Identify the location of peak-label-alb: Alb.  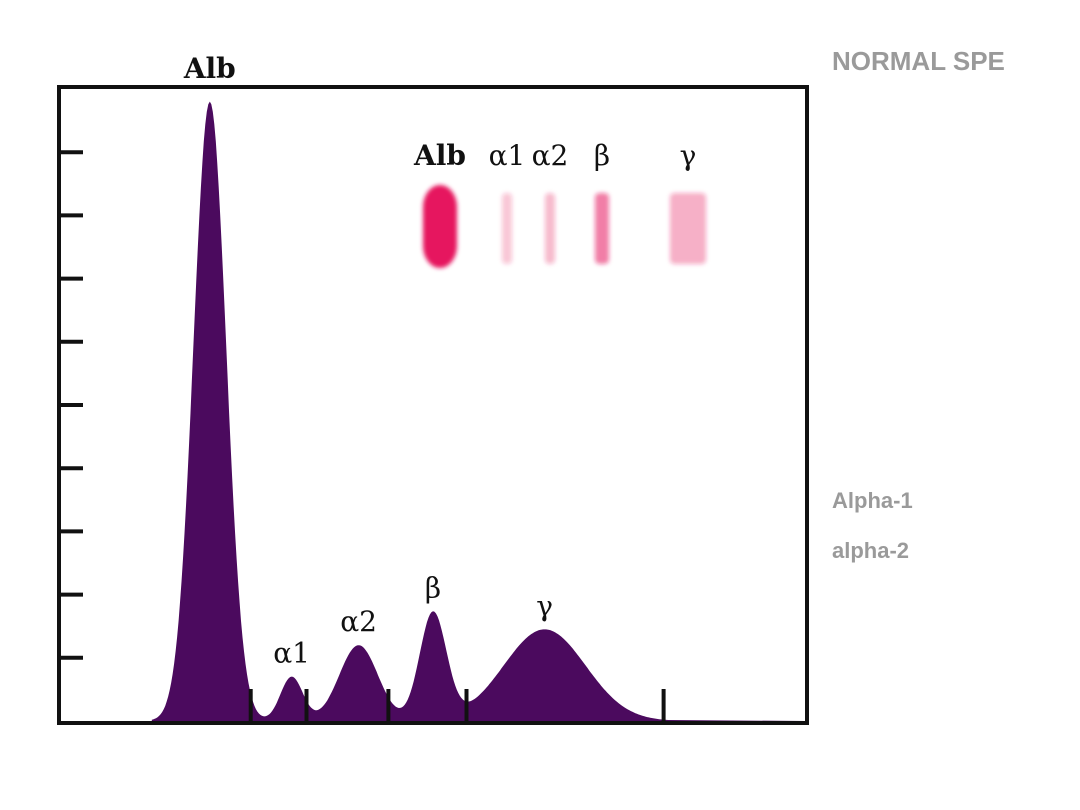
(209, 68).